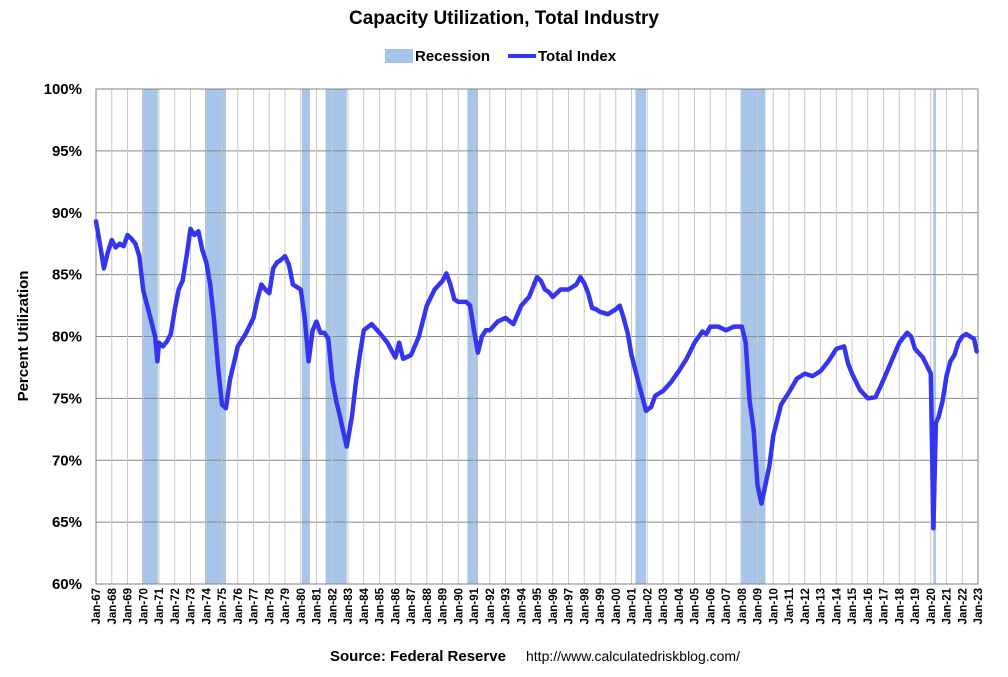 Image resolution: width=1008 pixels, height=677 pixels. What do you see at coordinates (617, 606) in the screenshot?
I see `x-tick-label: Jan-00` at bounding box center [617, 606].